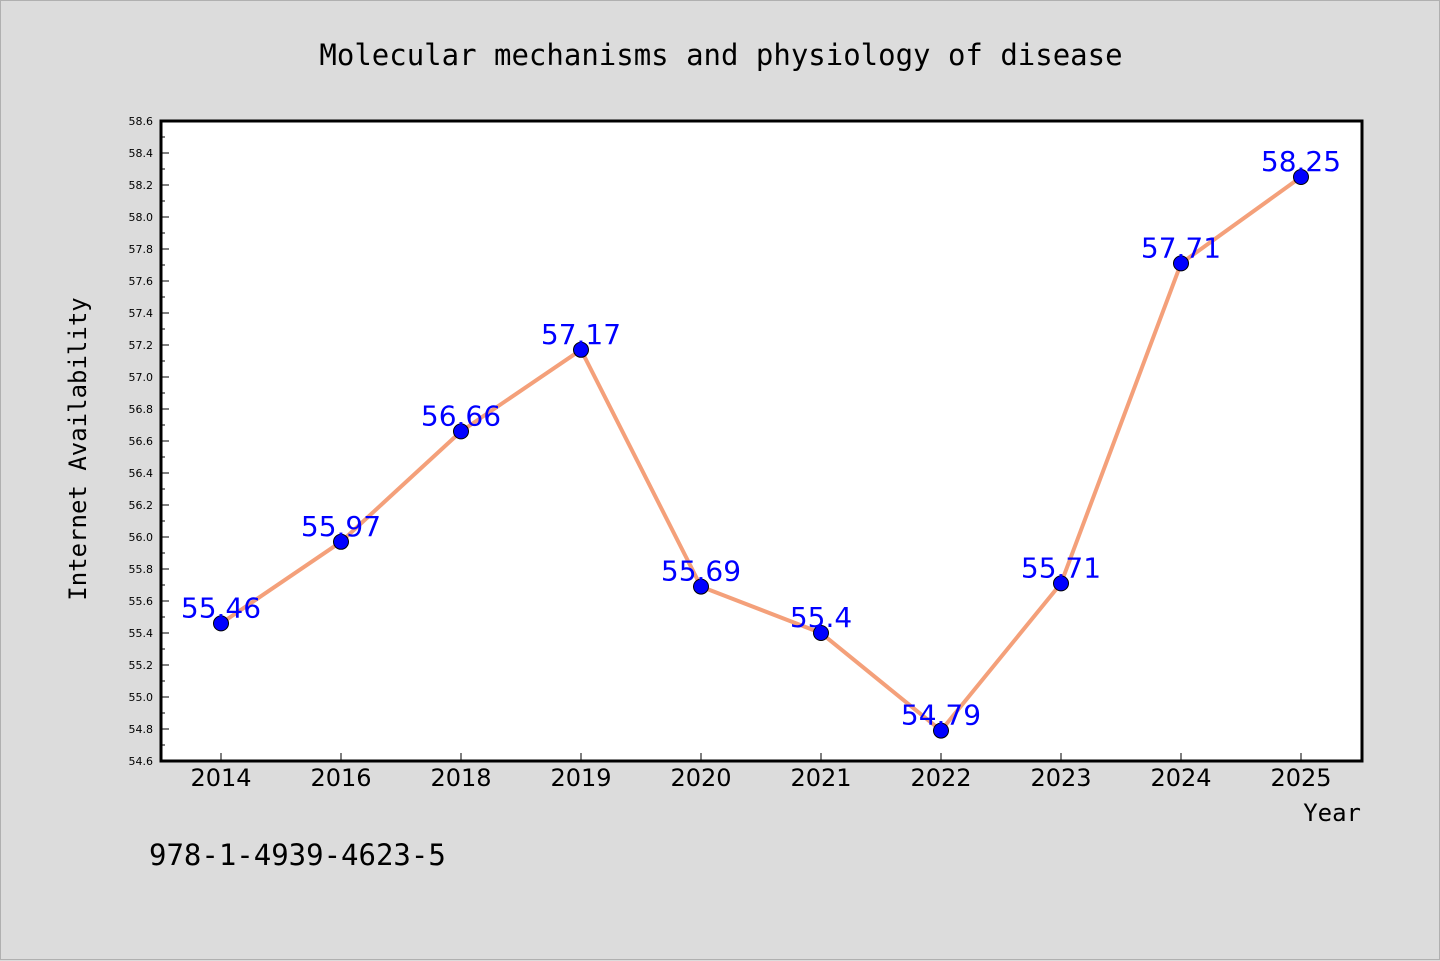 The image size is (1440, 961). What do you see at coordinates (1301, 161) in the screenshot?
I see `data-label: 58.25` at bounding box center [1301, 161].